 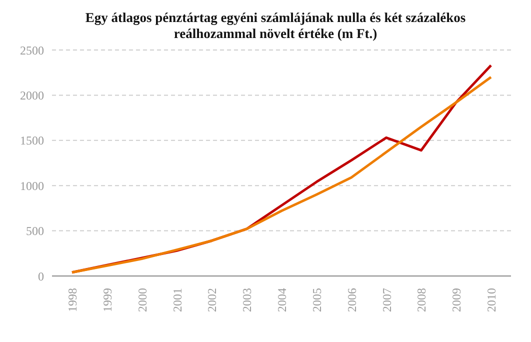 I want to click on x-tick-label: 1998, so click(x=73, y=300).